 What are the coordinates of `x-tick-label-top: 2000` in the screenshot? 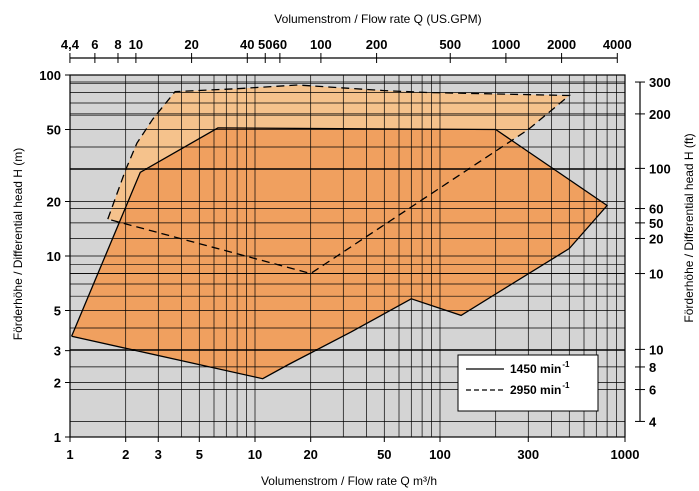 It's located at (561, 44).